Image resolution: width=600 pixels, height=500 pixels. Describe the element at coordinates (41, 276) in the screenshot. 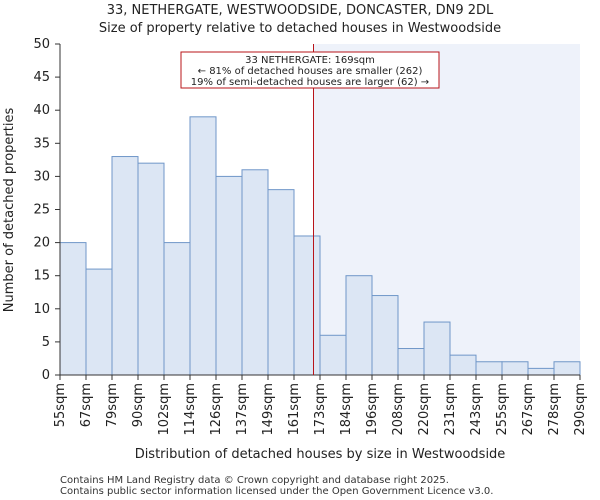

I see `y-tick-label: 15` at that location.